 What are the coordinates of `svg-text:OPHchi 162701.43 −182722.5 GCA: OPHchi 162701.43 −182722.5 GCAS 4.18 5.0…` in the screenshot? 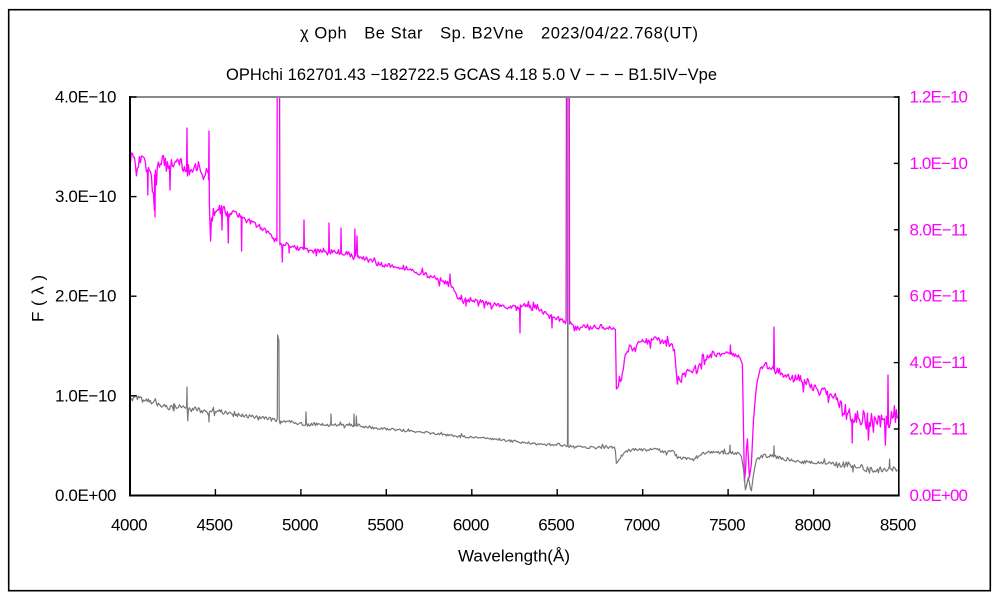 It's located at (471, 75).